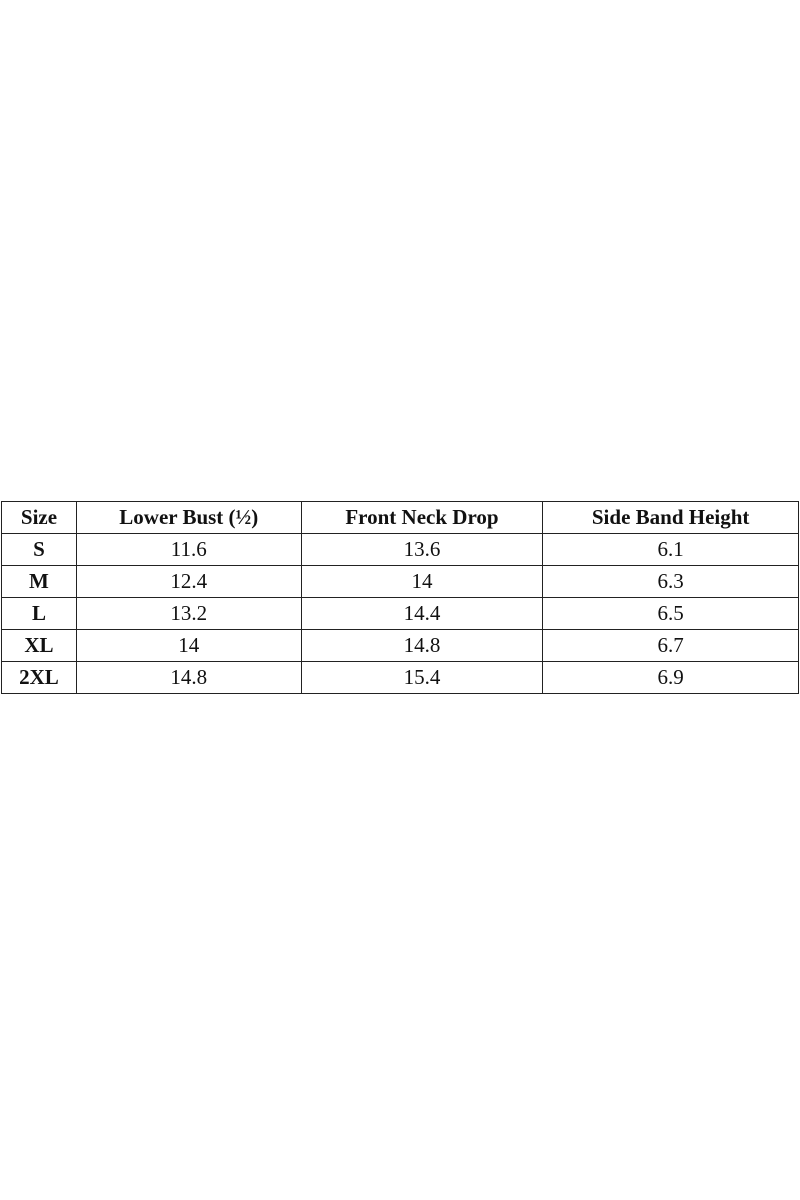 This screenshot has height=1200, width=800. I want to click on cell-side-band-height: 6.7, so click(670, 645).